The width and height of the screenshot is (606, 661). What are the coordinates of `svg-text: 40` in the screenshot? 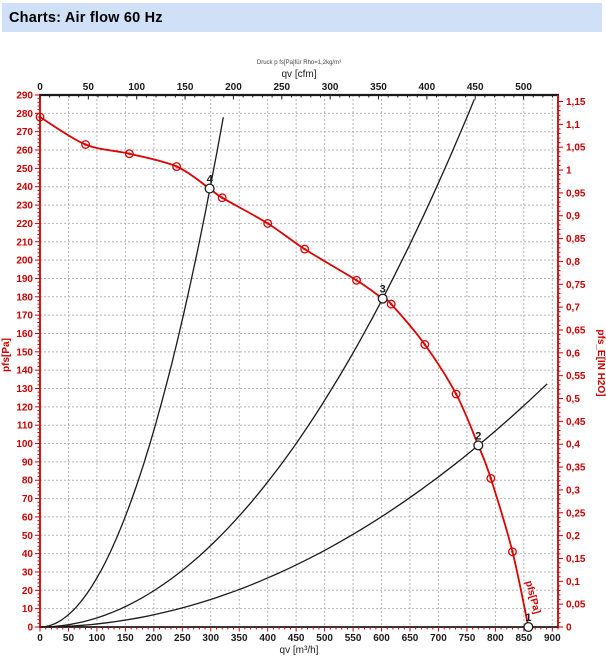 It's located at (28, 554).